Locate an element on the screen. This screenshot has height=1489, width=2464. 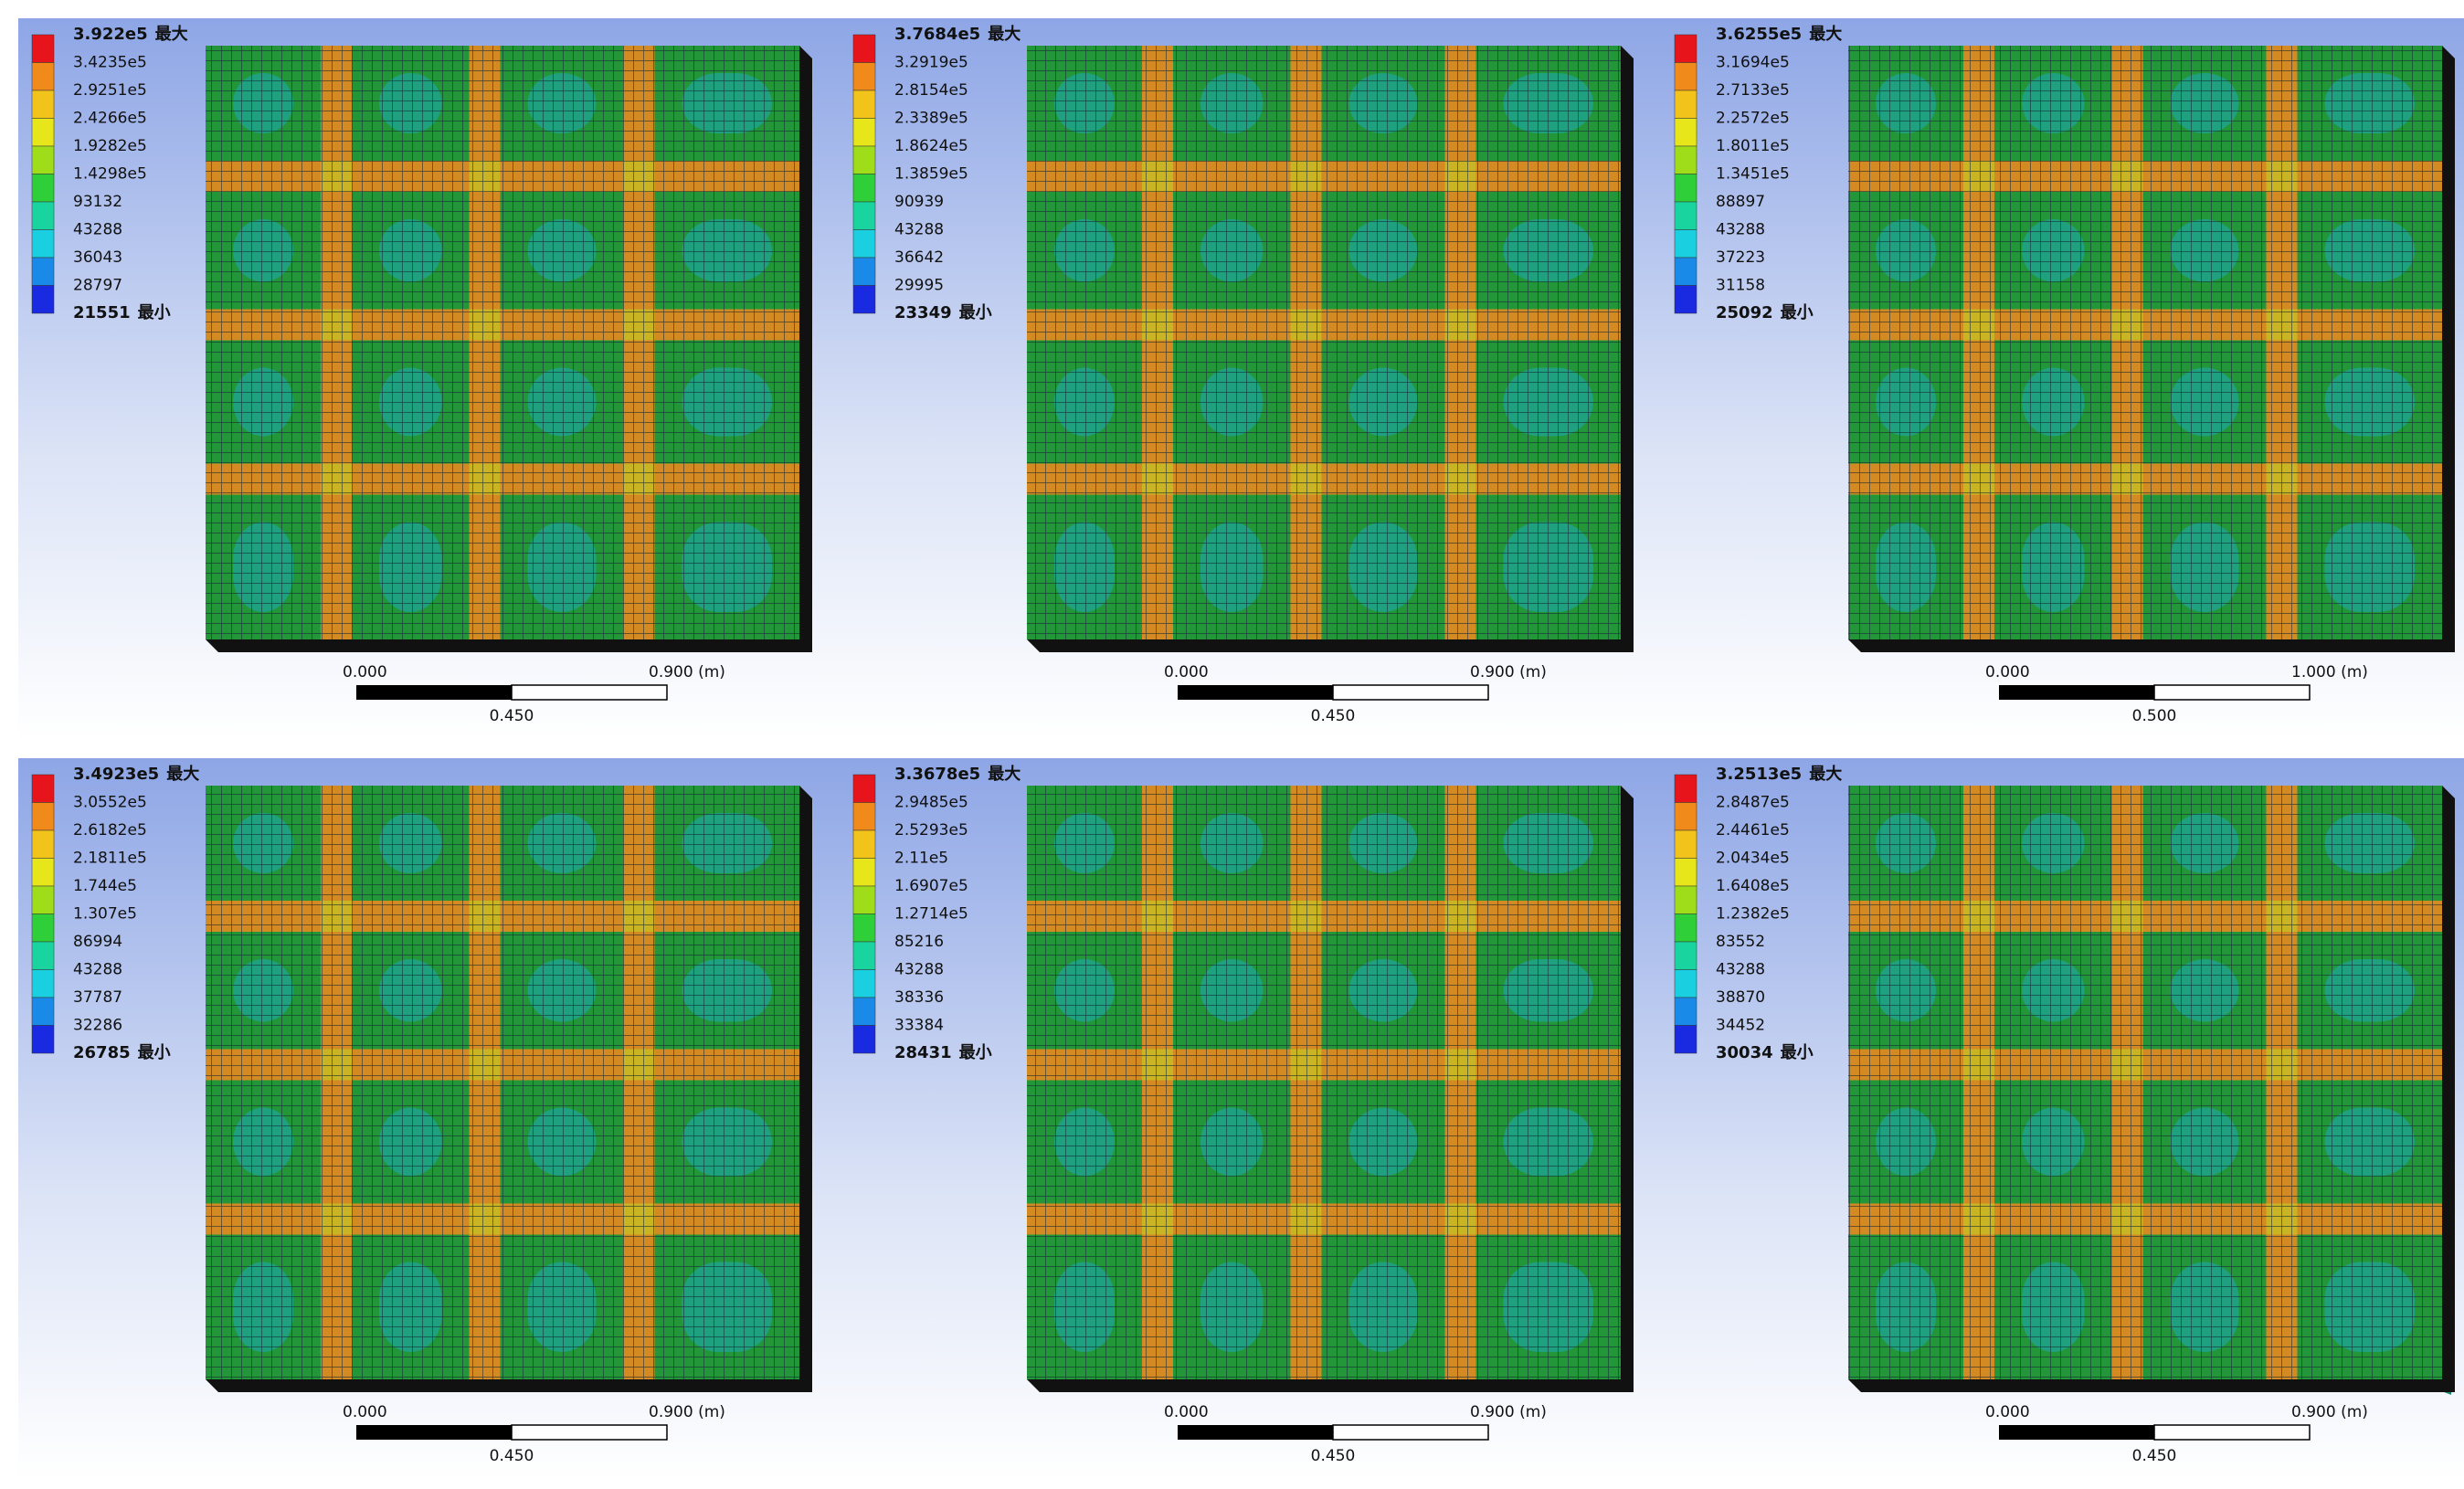
legend-label: 83552 is located at coordinates (1740, 942).